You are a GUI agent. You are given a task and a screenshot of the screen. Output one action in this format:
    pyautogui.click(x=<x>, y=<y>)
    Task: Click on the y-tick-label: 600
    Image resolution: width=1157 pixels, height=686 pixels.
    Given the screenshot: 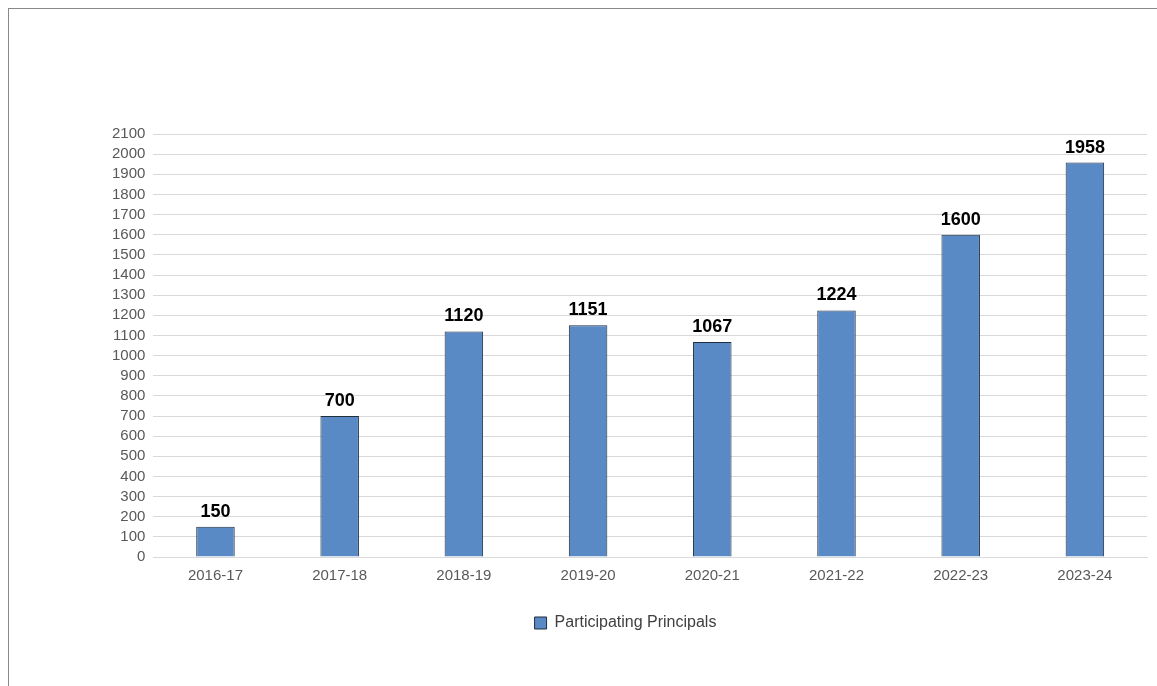 What is the action you would take?
    pyautogui.click(x=133, y=435)
    